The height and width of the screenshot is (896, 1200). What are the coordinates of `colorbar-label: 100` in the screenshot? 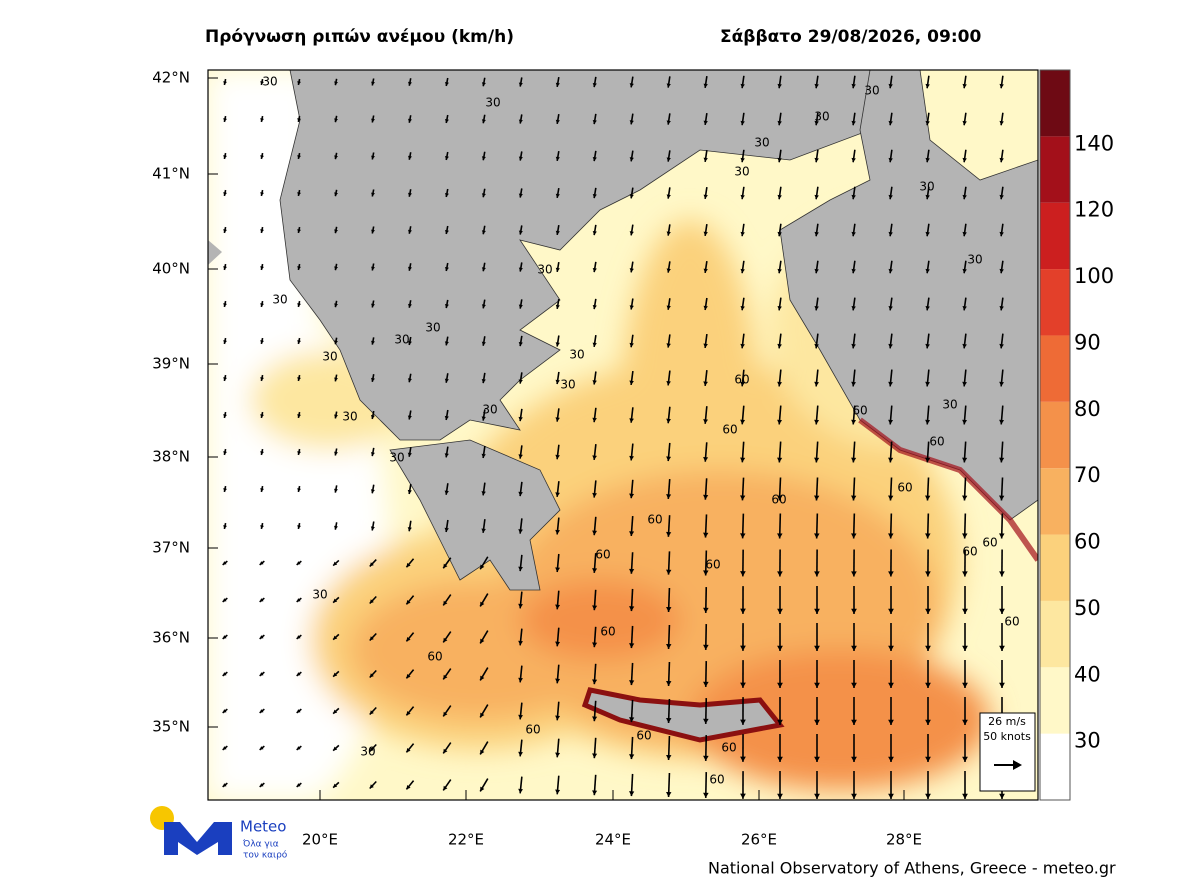 It's located at (1094, 276).